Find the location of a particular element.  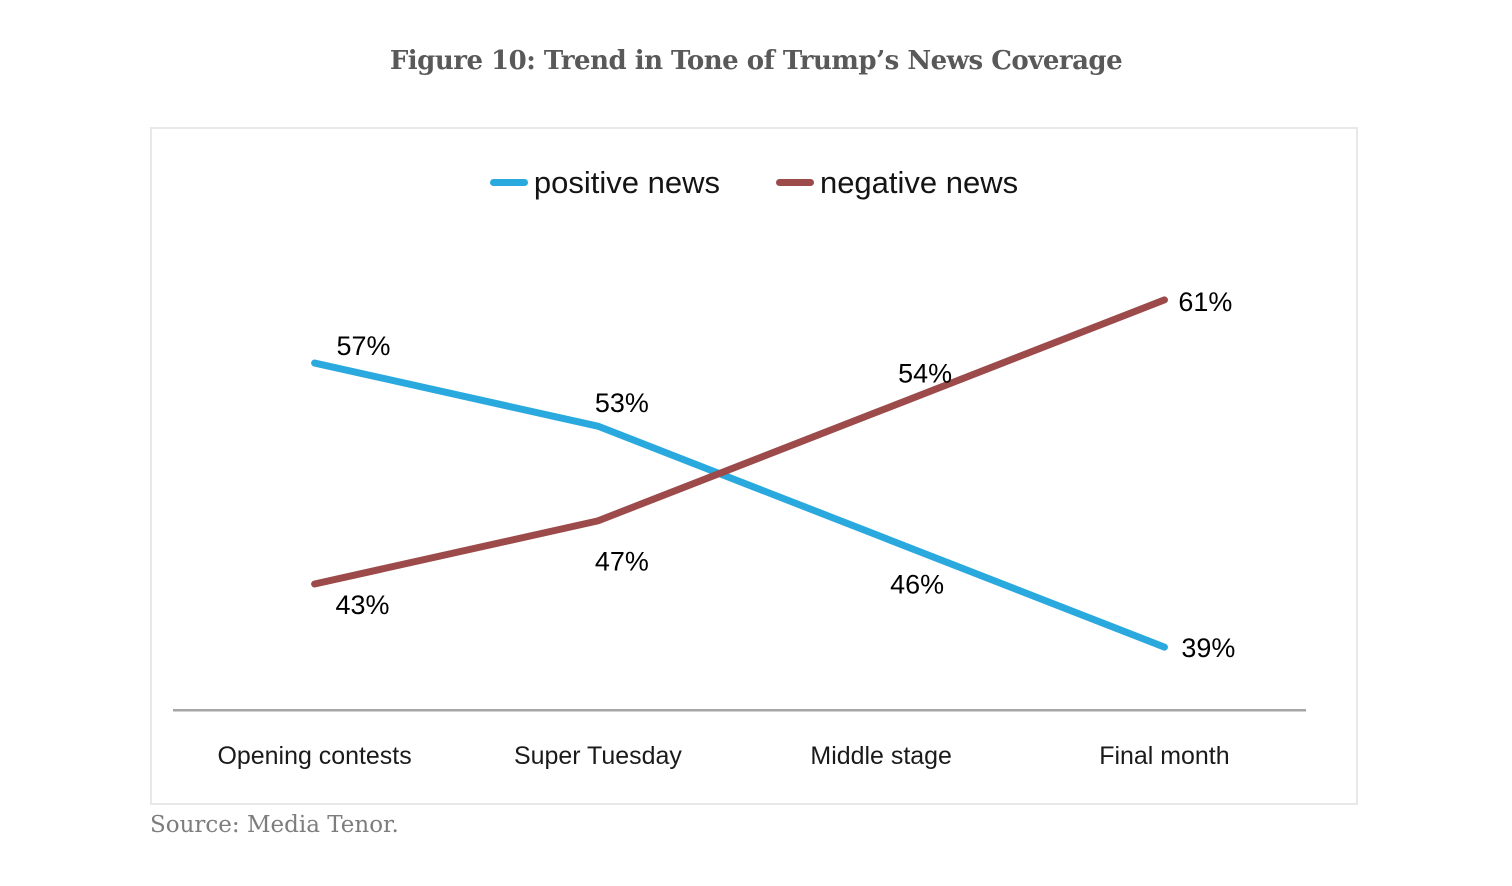

legend-item-positive-news: positive news is located at coordinates (604, 182).